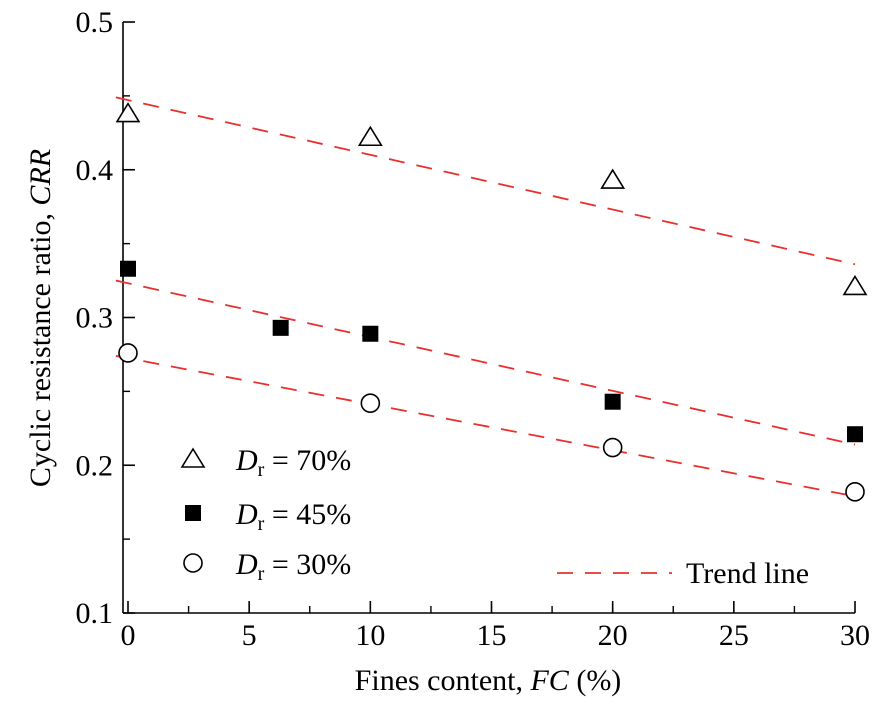 The width and height of the screenshot is (890, 709). What do you see at coordinates (95, 318) in the screenshot?
I see `y-tick-label: 0.3` at bounding box center [95, 318].